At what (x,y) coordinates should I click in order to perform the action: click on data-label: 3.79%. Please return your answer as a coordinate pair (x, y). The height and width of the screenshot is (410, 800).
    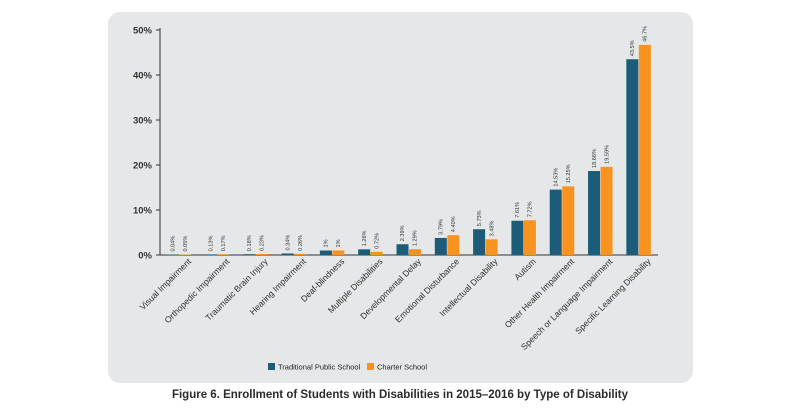
    Looking at the image, I should click on (442, 227).